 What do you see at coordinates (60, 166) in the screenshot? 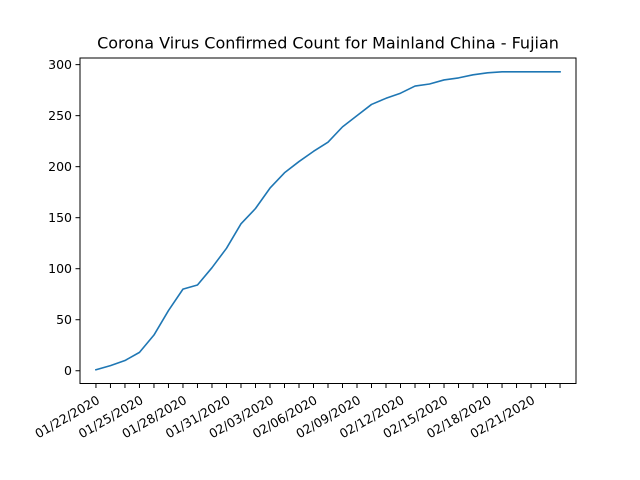
I see `y-tick-label: 200` at bounding box center [60, 166].